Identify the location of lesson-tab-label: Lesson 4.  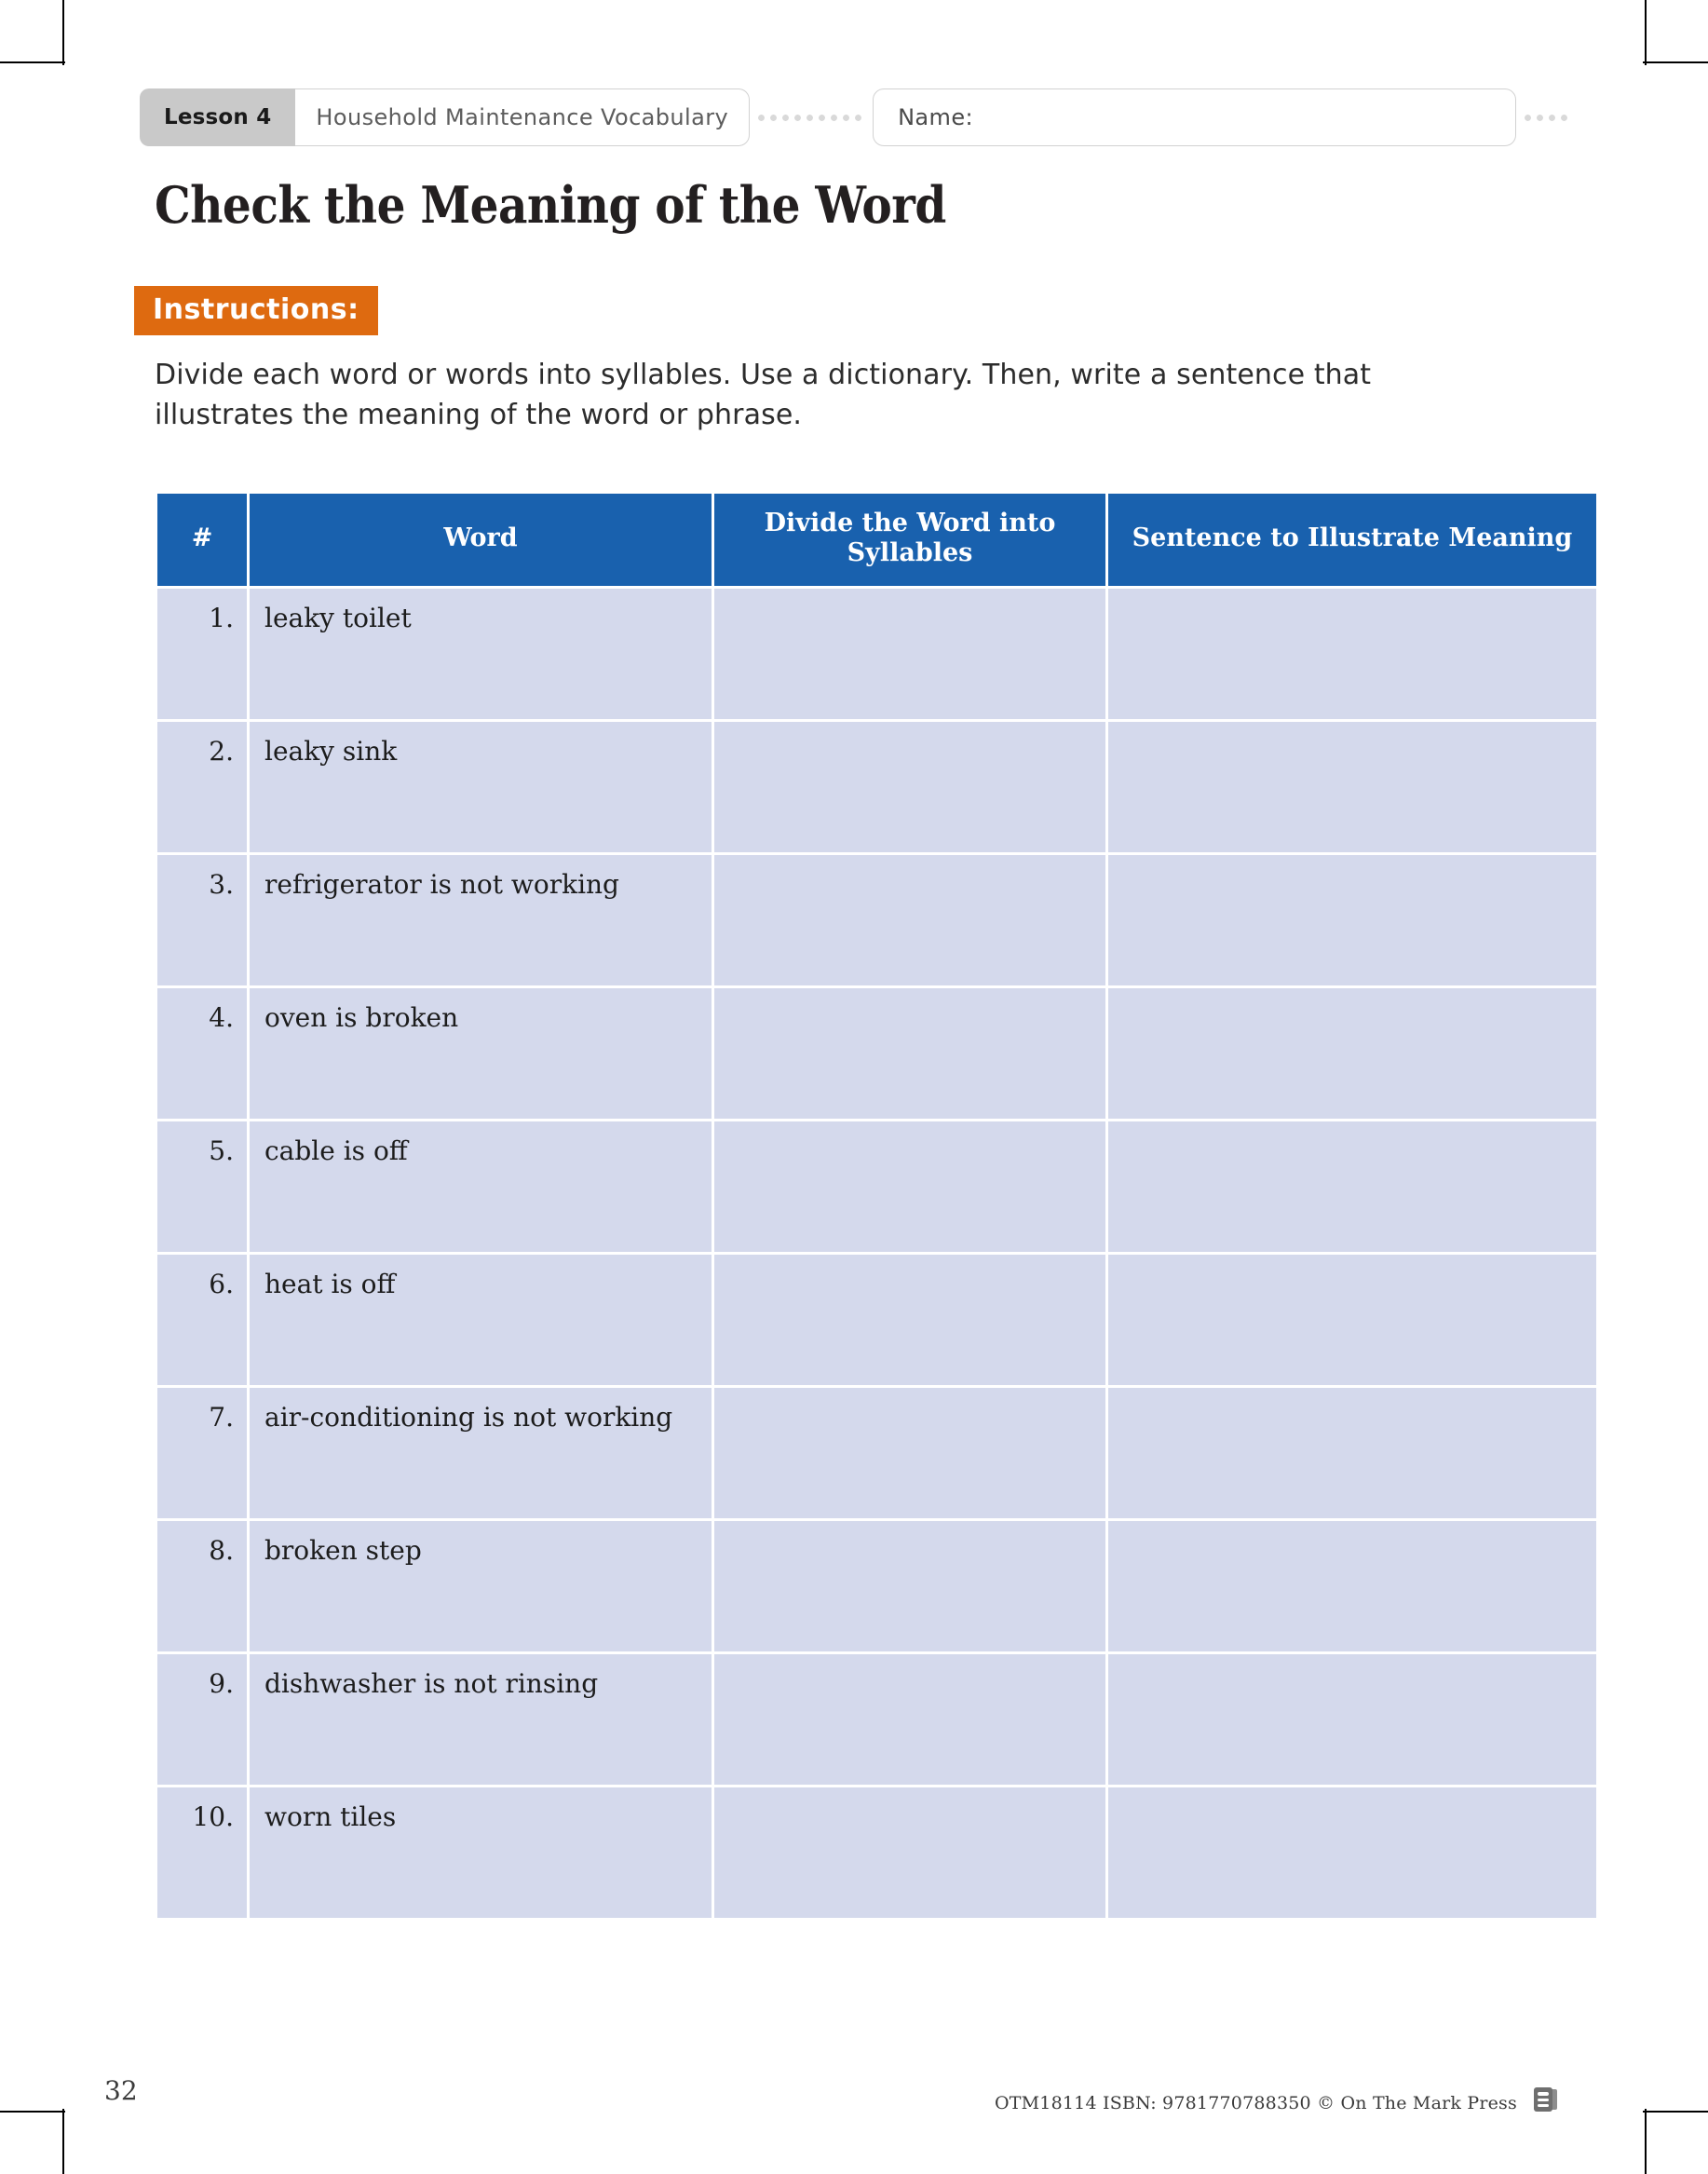
(218, 117).